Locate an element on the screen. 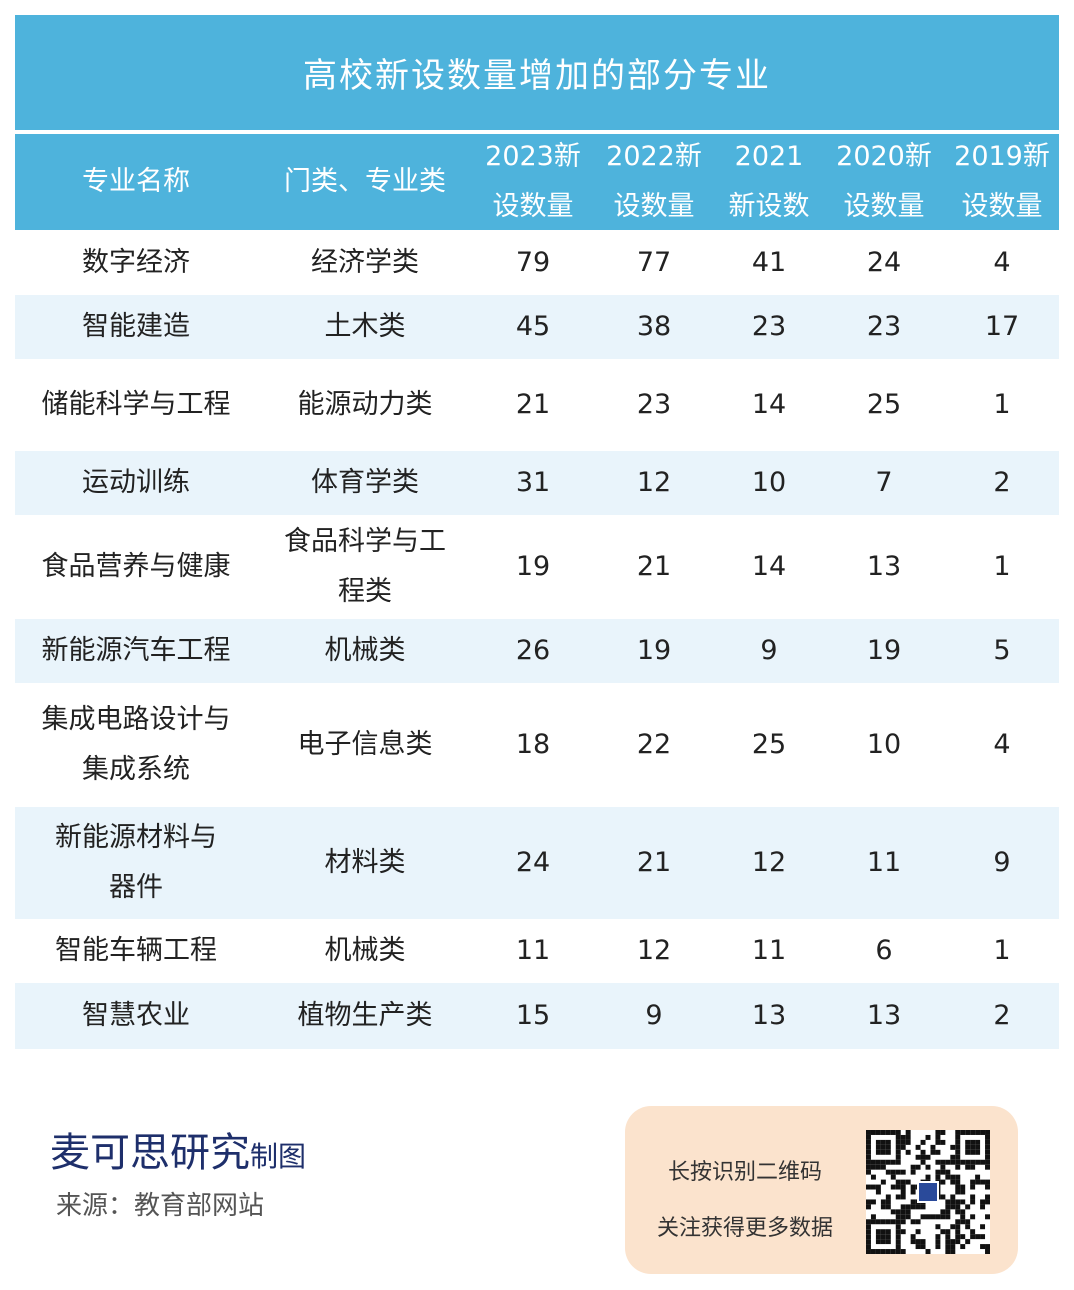 The height and width of the screenshot is (1290, 1074). count-cell: 1 is located at coordinates (1002, 404).